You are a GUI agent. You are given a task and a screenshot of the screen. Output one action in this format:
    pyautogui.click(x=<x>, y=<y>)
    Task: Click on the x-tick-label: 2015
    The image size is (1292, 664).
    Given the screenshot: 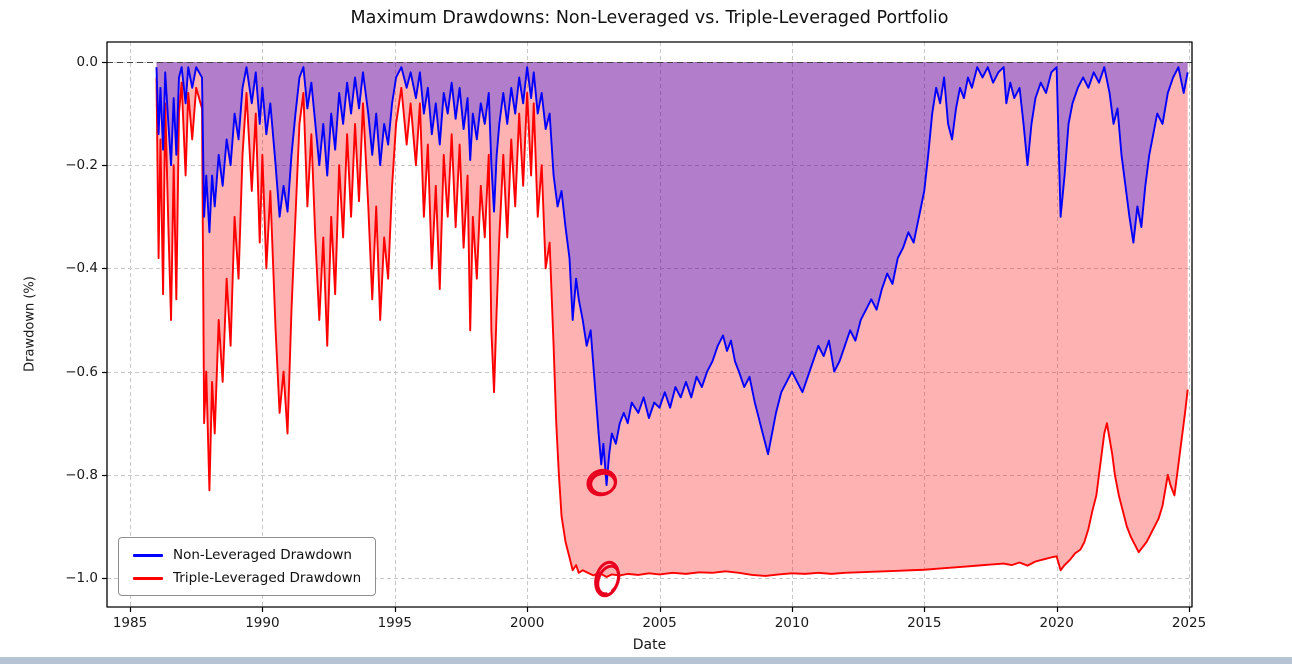 What is the action you would take?
    pyautogui.click(x=924, y=623)
    